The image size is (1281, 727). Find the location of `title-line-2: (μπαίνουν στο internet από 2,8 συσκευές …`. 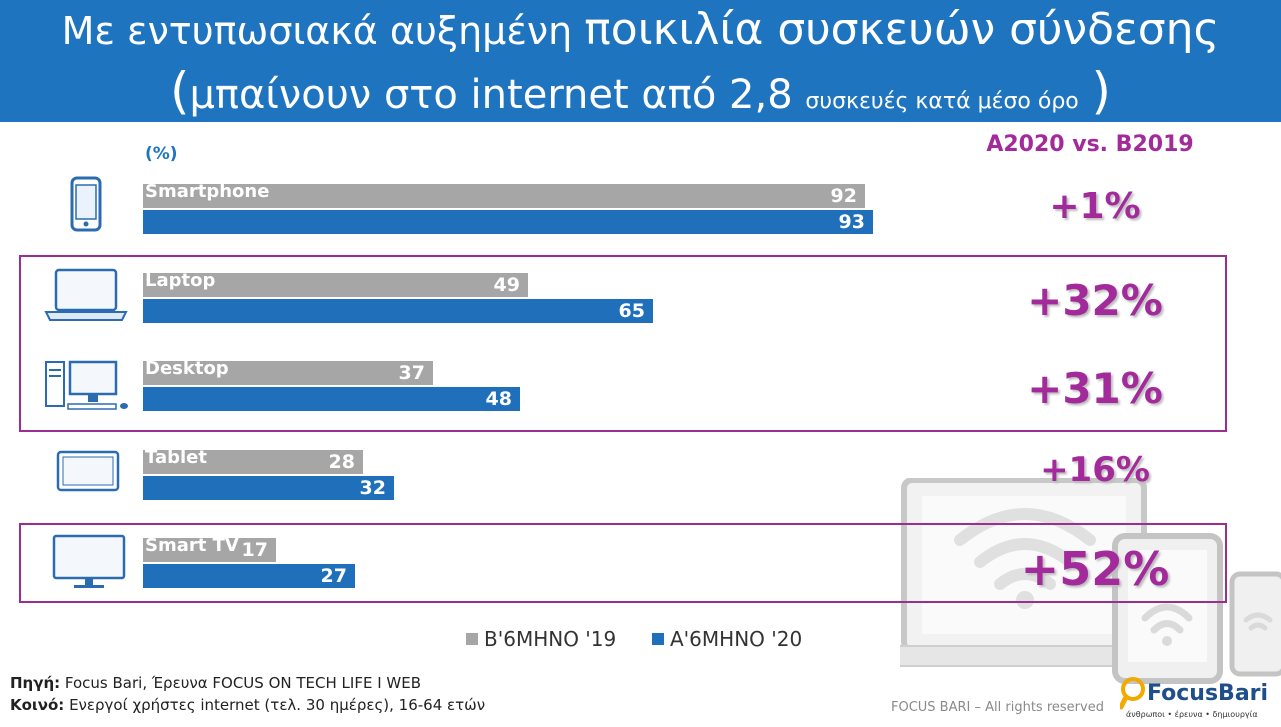

title-line-2: (μπαίνουν στο internet από 2,8 συσκευές … is located at coordinates (640, 96).